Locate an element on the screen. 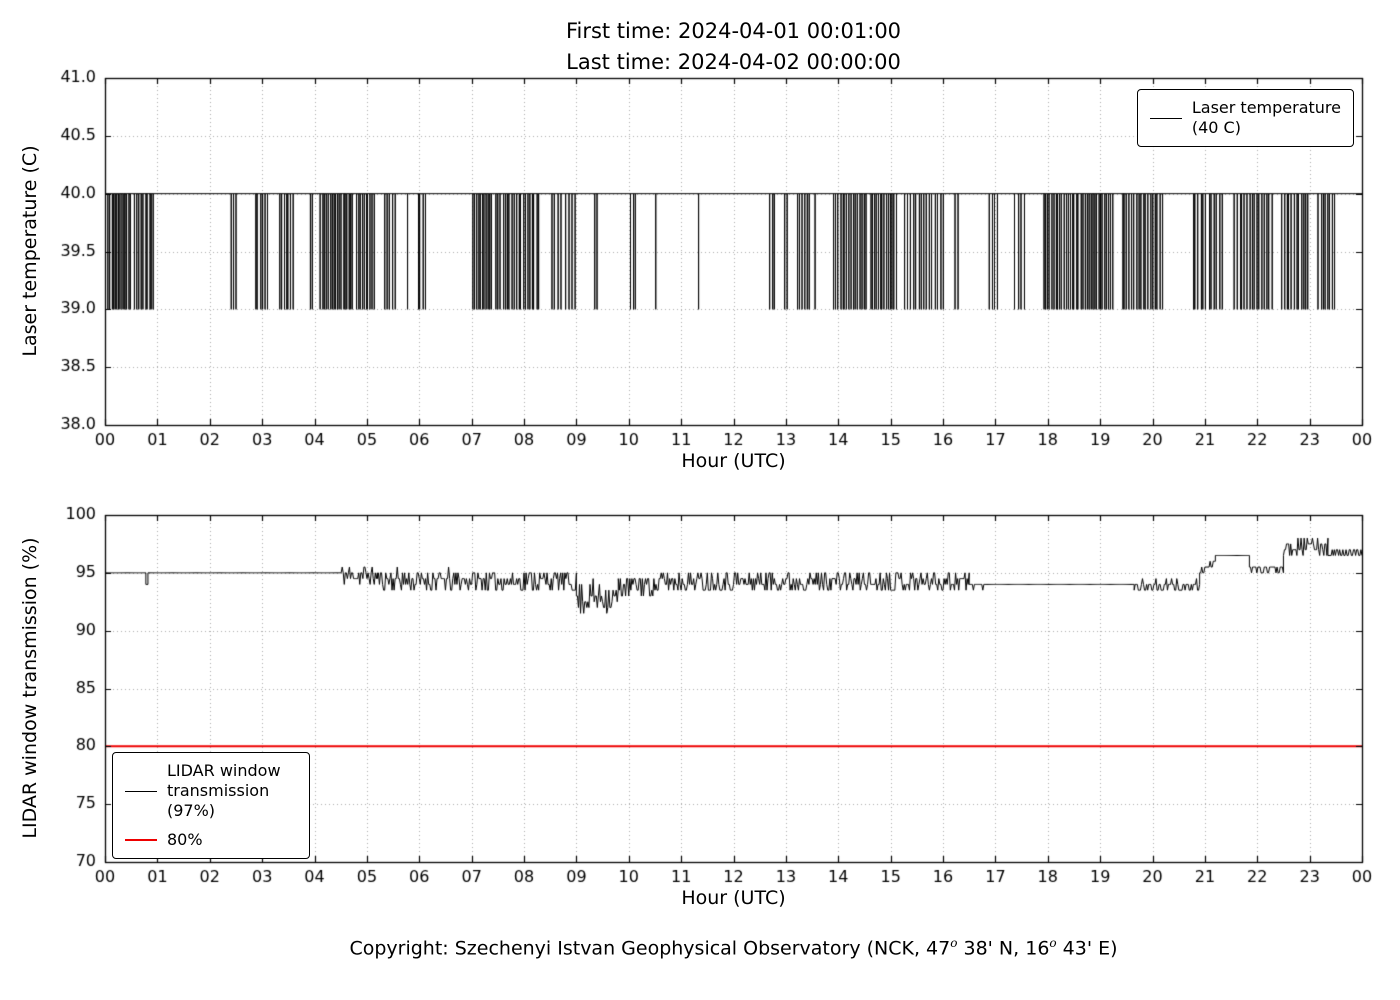  legend-line-sample-laser is located at coordinates (1165, 118).